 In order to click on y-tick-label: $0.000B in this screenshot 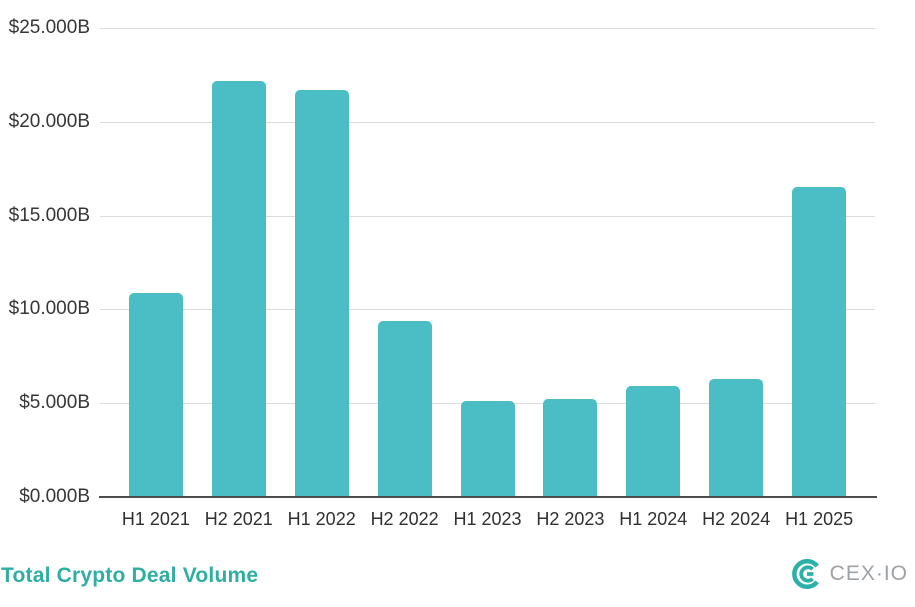, I will do `click(54, 496)`.